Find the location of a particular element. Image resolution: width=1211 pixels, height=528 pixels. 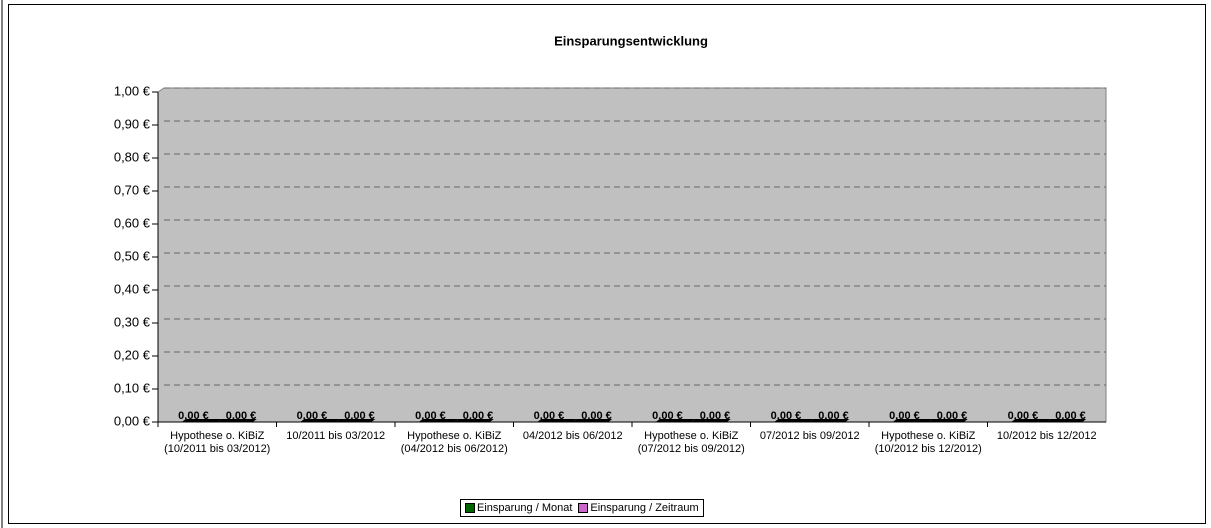

x-tick-label: Hypothese o. KiBiZ (07/2012 bis 09/2012) is located at coordinates (691, 442).